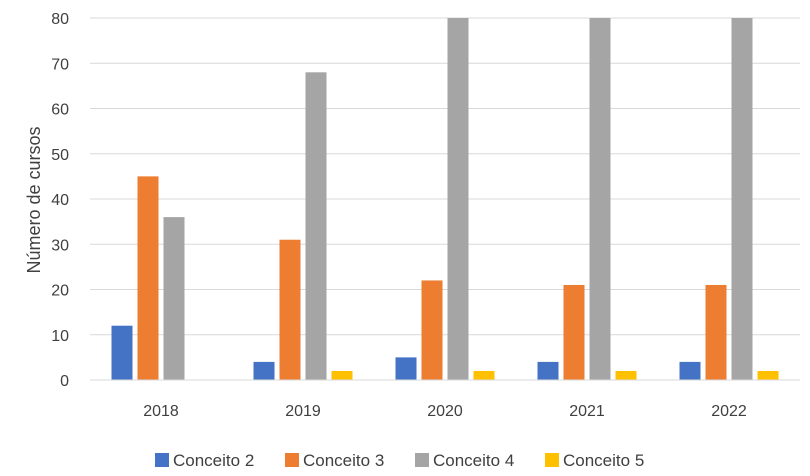 The width and height of the screenshot is (810, 476). I want to click on bar-conceito-3-2018, so click(148, 278).